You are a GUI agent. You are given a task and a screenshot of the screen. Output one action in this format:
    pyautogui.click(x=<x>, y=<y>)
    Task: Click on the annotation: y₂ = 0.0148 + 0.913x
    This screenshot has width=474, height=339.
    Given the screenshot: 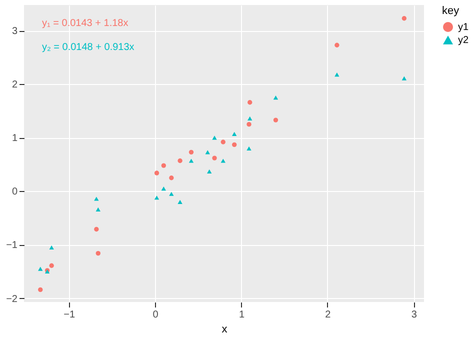 What is the action you would take?
    pyautogui.click(x=88, y=47)
    